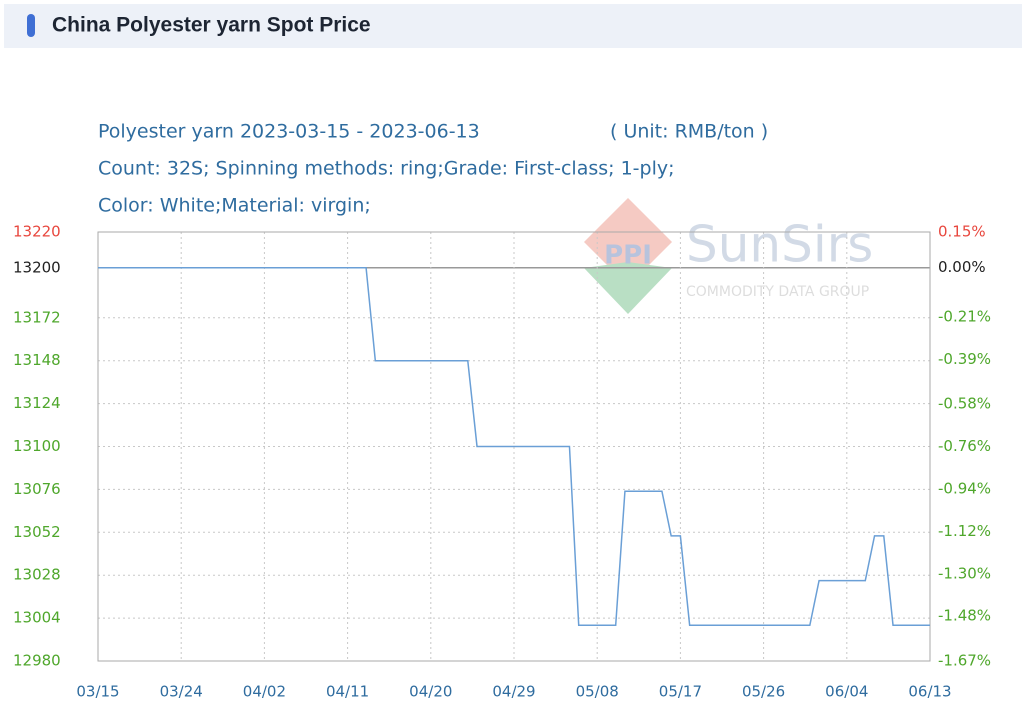 The width and height of the screenshot is (1024, 712). Describe the element at coordinates (962, 232) in the screenshot. I see `y2-tick-label: 0.15%` at that location.